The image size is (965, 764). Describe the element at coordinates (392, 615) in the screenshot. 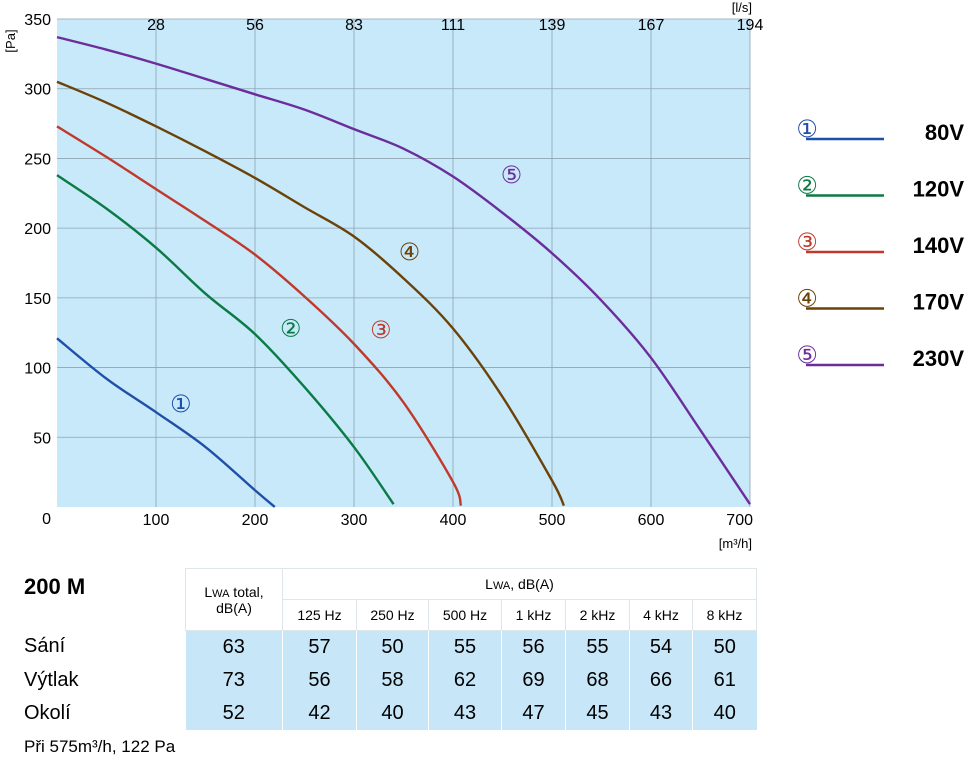

I see `band-header-cell: 250 Hz` at that location.